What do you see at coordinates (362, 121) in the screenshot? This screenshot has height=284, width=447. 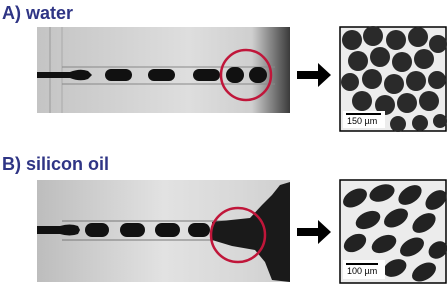 I see `scale-bar-label: 150 µm` at bounding box center [362, 121].